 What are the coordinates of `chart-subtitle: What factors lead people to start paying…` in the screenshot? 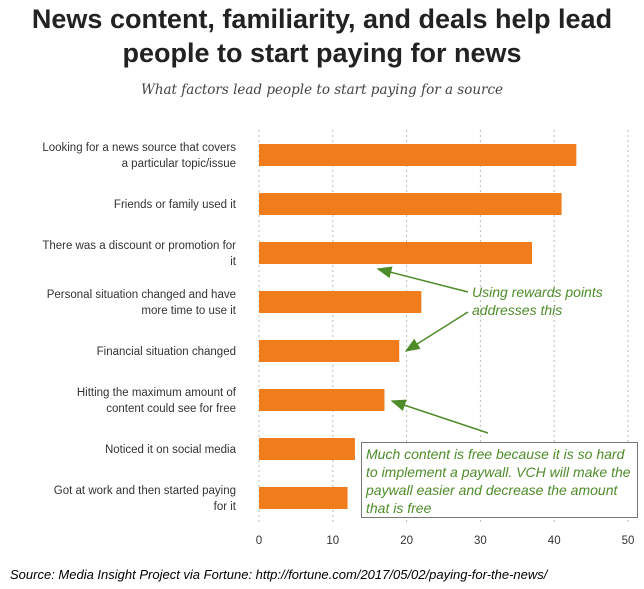 It's located at (322, 90).